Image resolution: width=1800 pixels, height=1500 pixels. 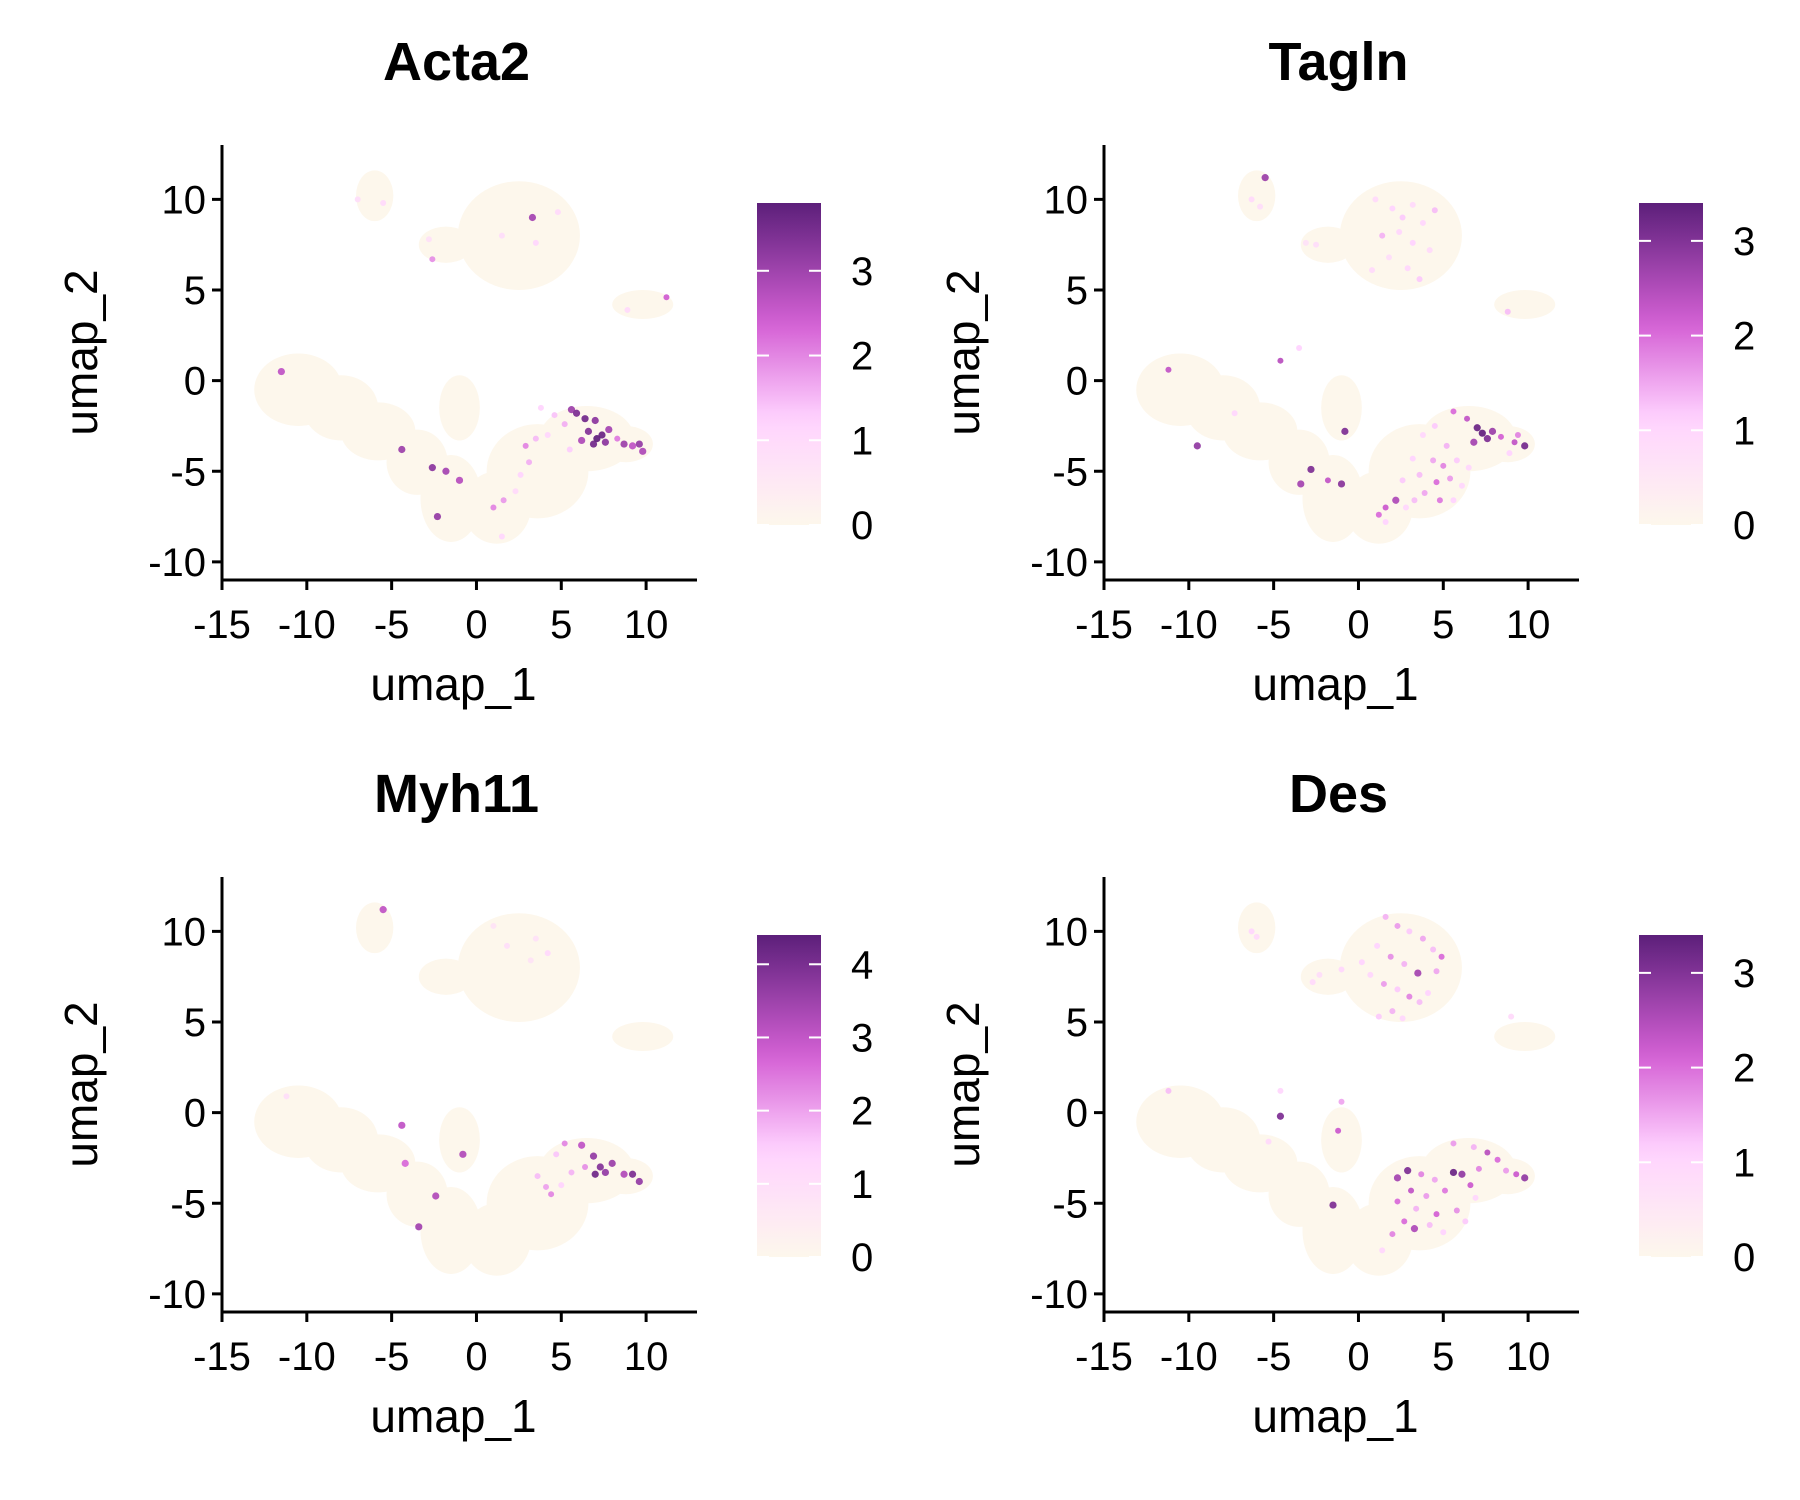 I want to click on panel-title: Myh11, so click(x=456, y=794).